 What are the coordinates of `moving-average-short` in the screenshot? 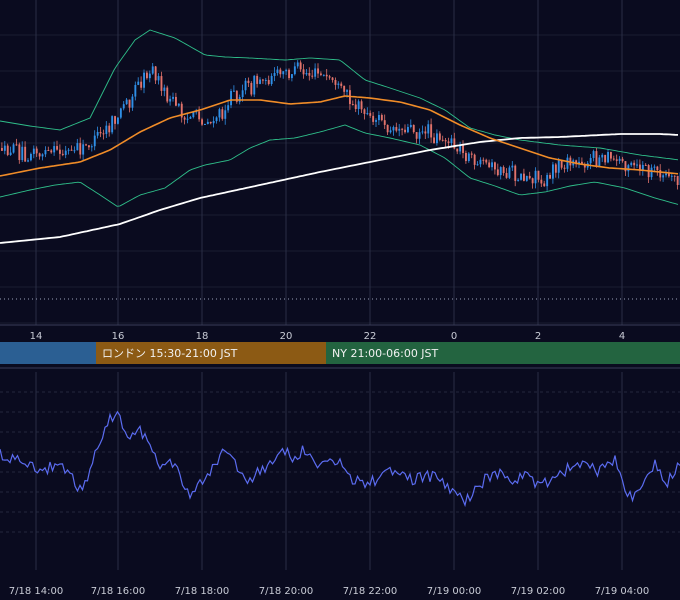 It's located at (339, 136).